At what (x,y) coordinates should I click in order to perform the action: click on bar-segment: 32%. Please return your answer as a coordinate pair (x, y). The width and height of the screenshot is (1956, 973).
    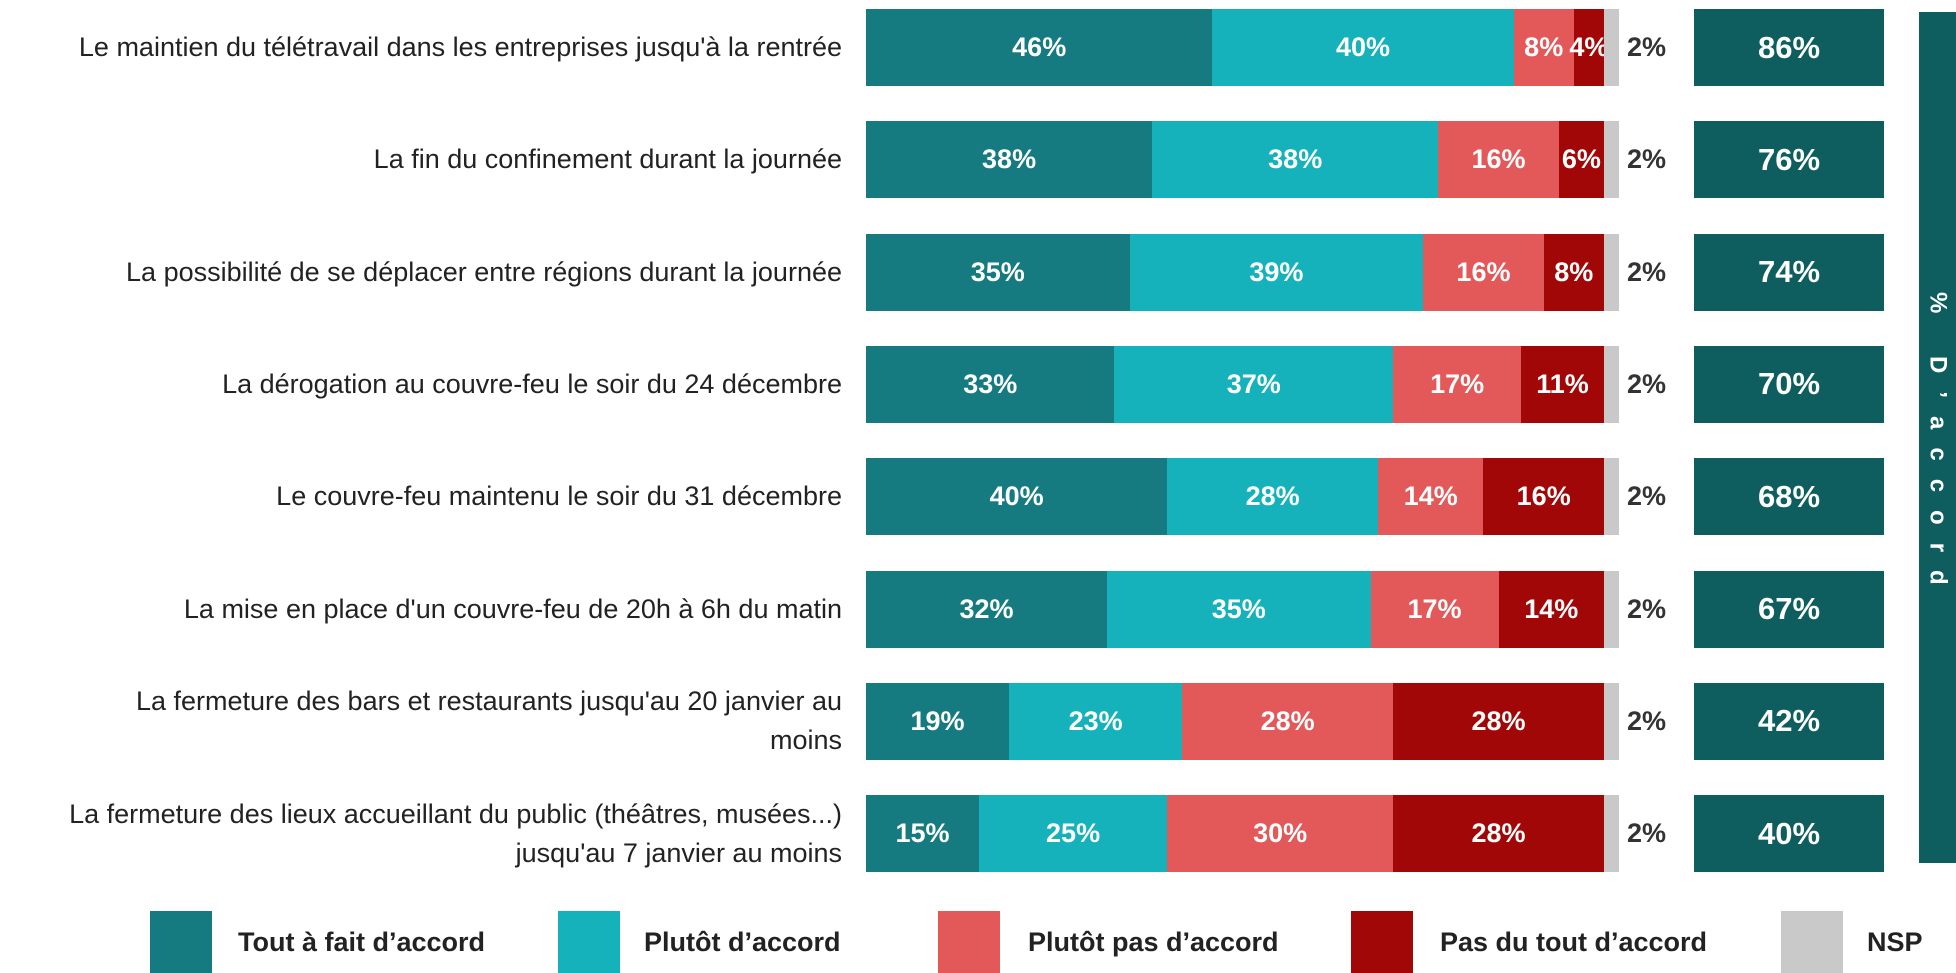
    Looking at the image, I should click on (986, 609).